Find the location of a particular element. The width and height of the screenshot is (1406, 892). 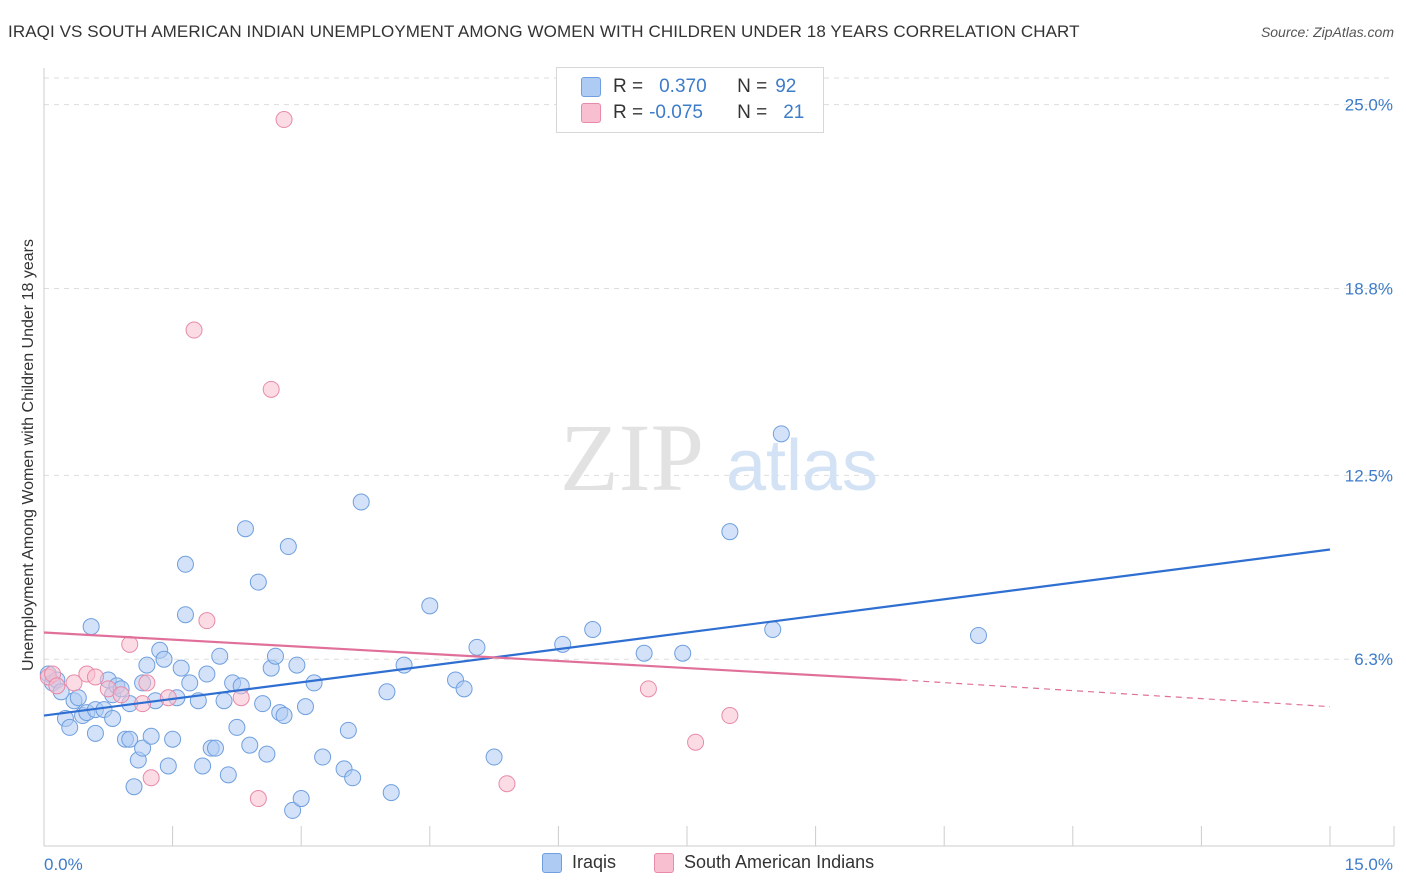

legend-label-sai: South American Indians is located at coordinates (779, 862).